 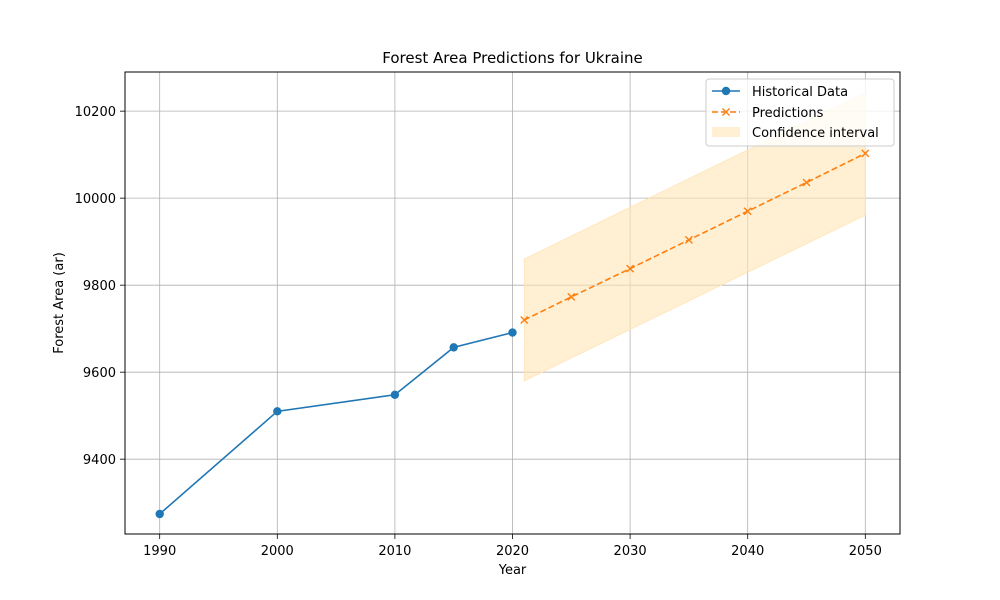 What do you see at coordinates (95, 199) in the screenshot?
I see `y-tick-label: 10000` at bounding box center [95, 199].